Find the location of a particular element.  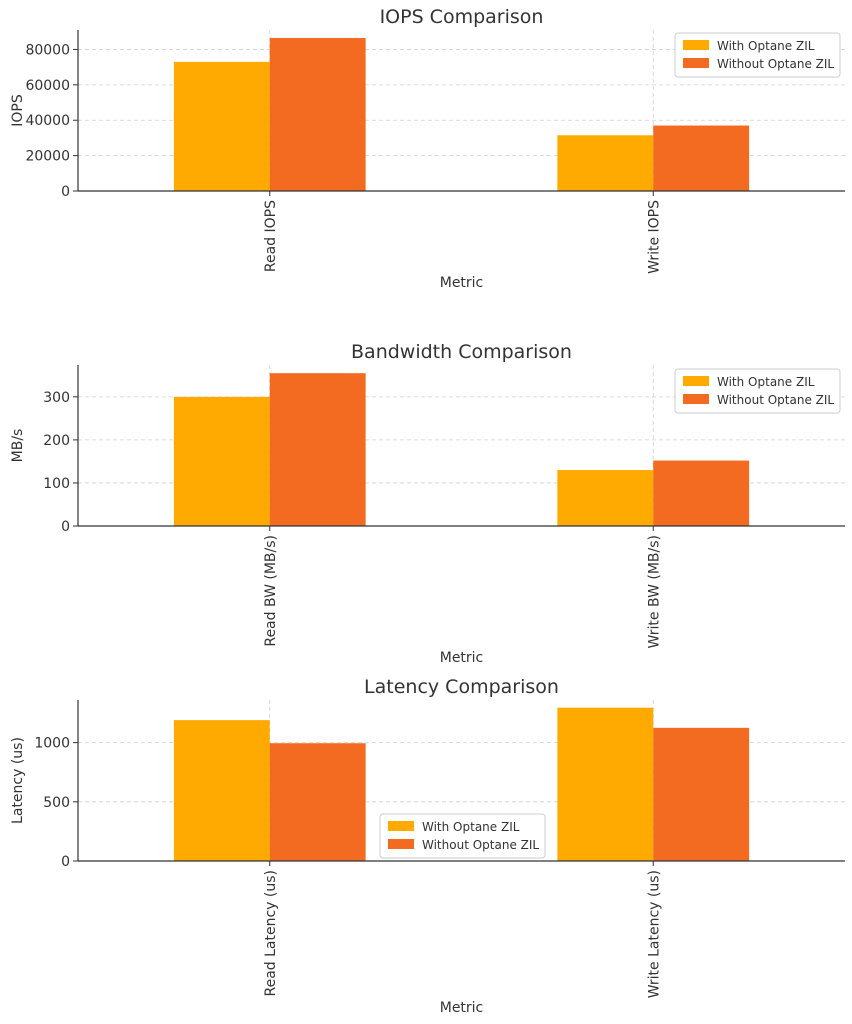

y-tick-label: 200 is located at coordinates (56, 441).